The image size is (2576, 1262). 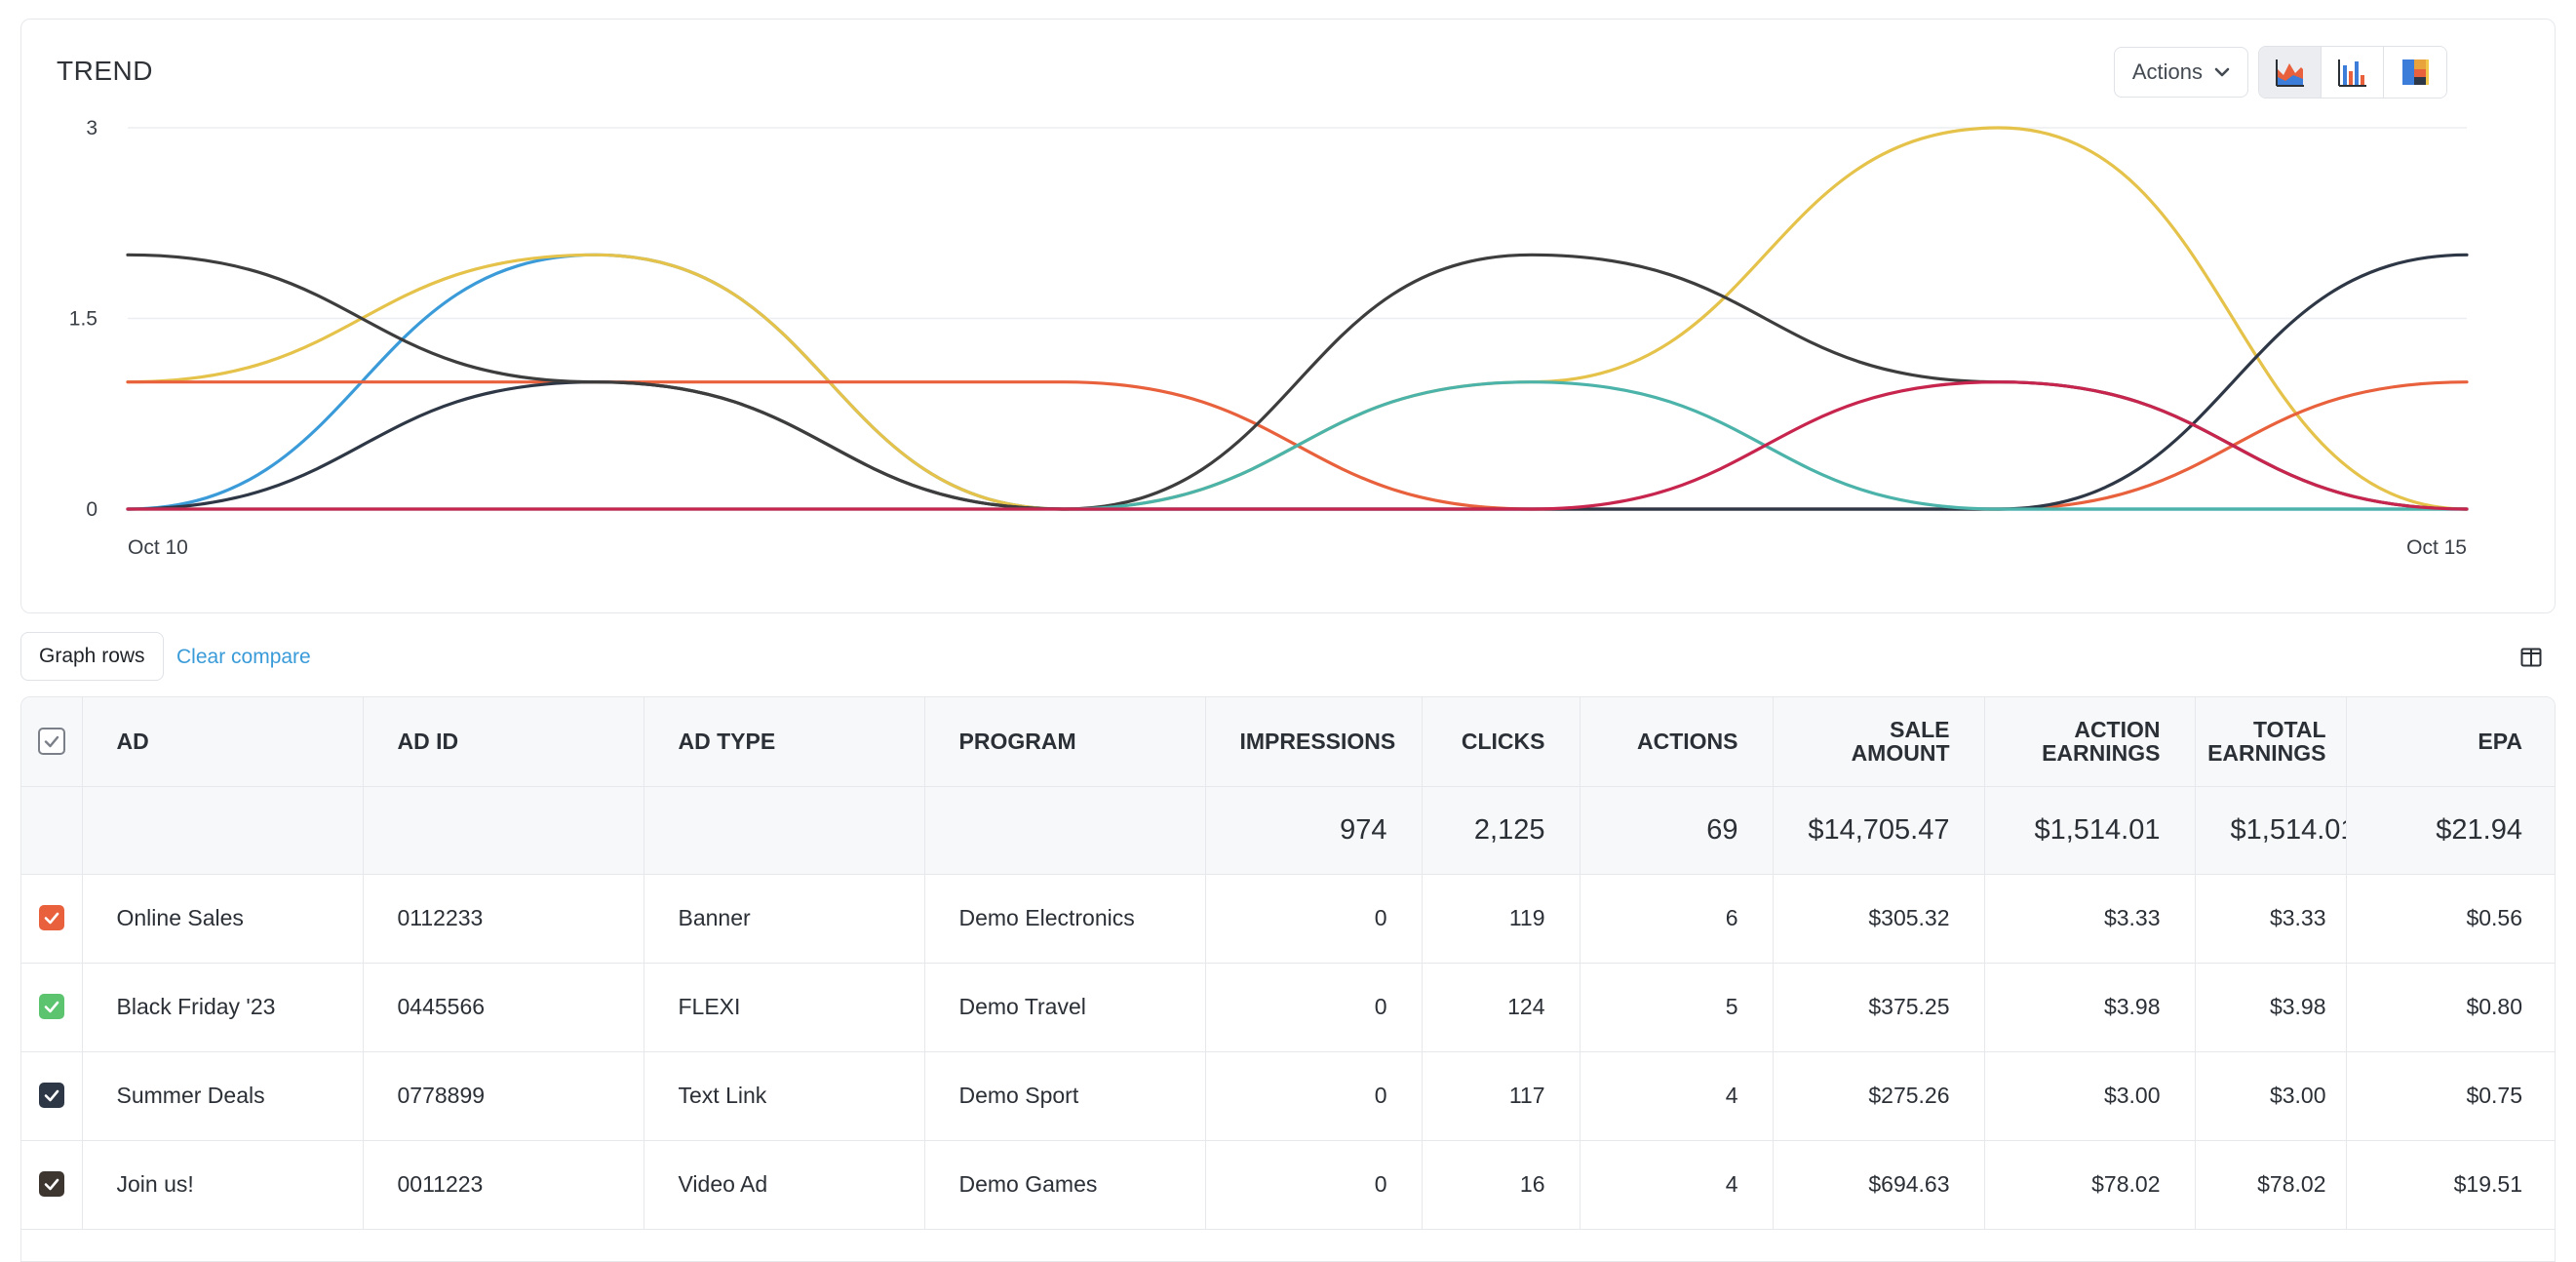 I want to click on actions-dropdown-label: Actions, so click(x=2167, y=71).